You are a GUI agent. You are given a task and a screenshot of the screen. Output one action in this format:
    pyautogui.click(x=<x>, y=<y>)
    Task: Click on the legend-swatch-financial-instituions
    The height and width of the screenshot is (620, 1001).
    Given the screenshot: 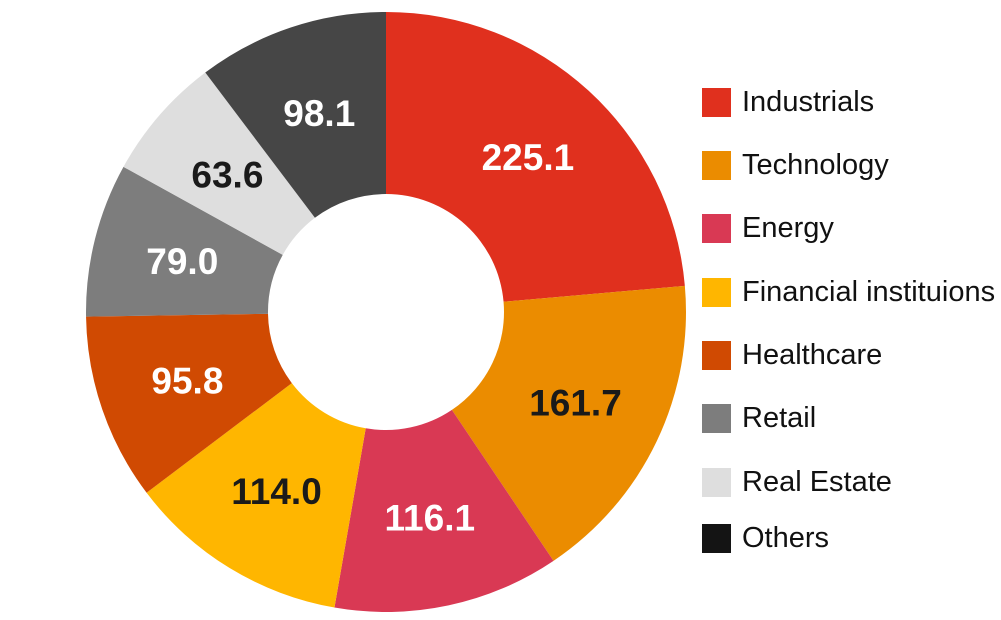 What is the action you would take?
    pyautogui.click(x=716, y=292)
    